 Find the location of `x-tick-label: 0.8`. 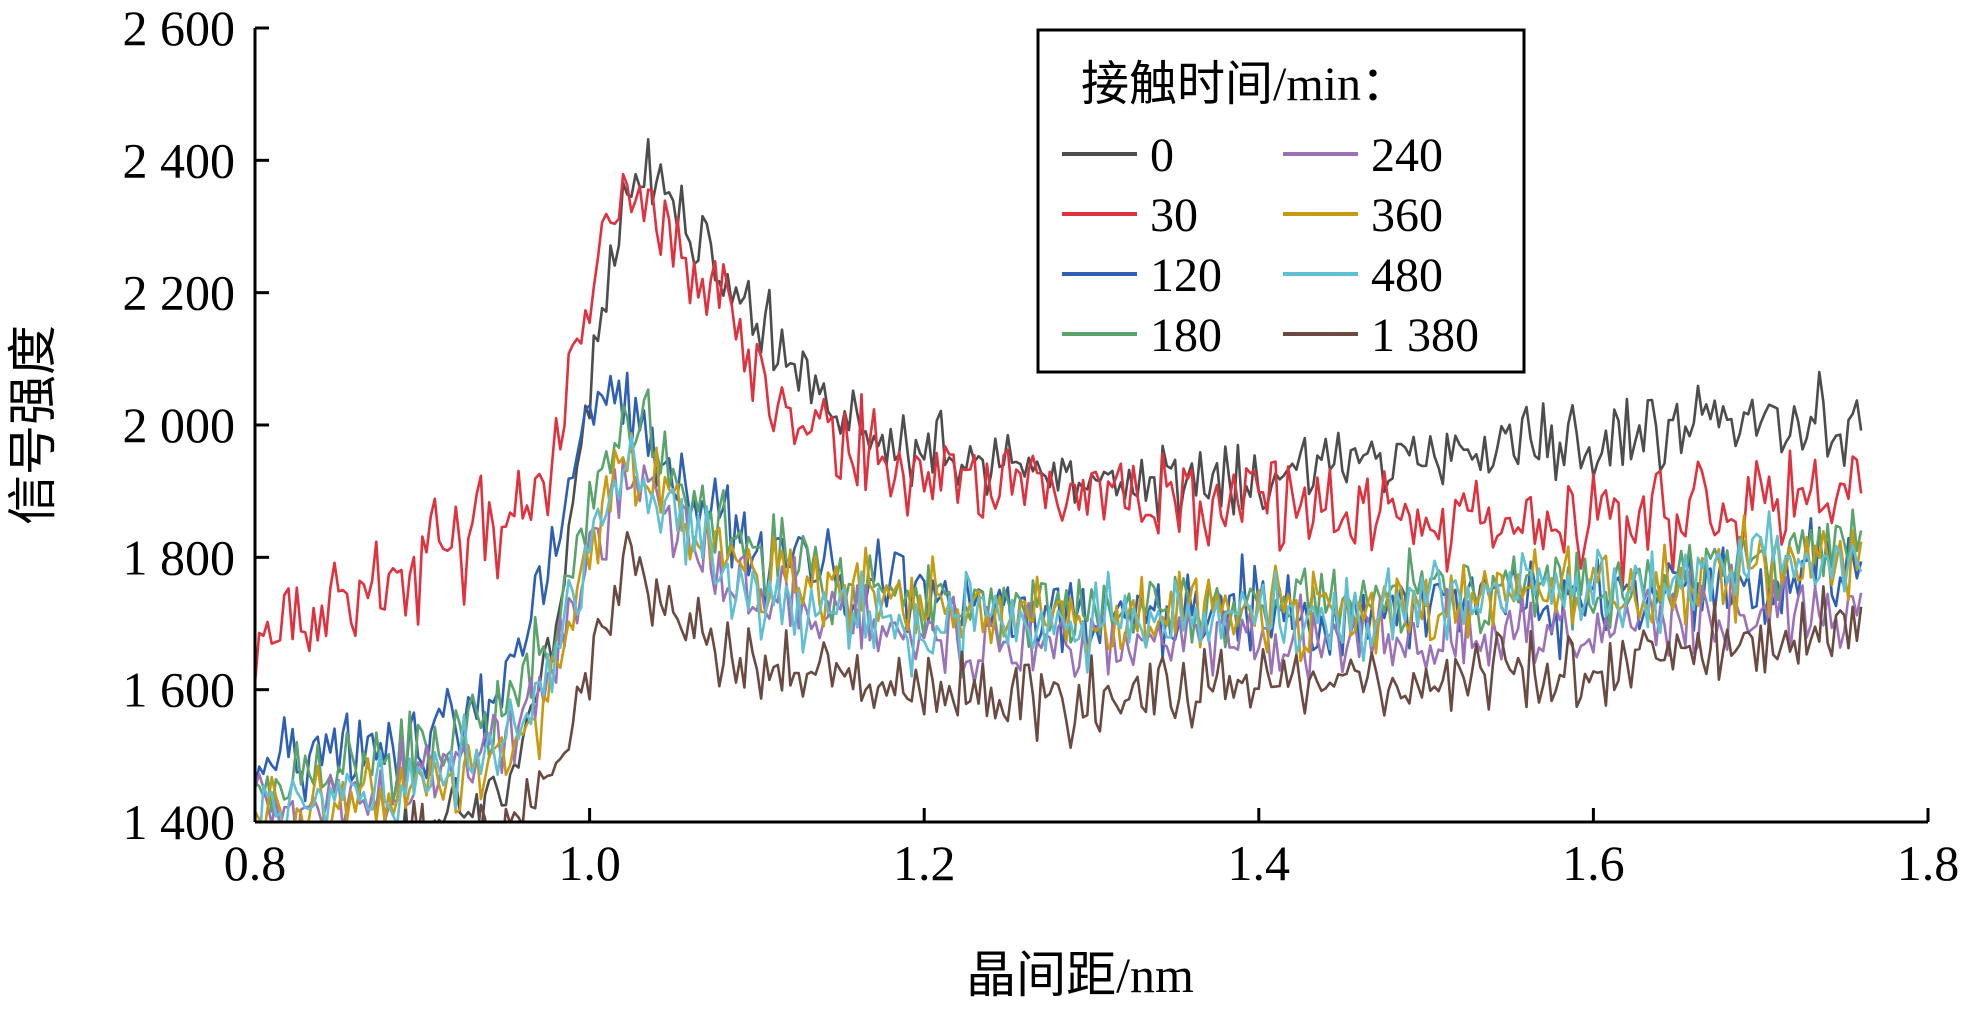

x-tick-label: 0.8 is located at coordinates (255, 863).